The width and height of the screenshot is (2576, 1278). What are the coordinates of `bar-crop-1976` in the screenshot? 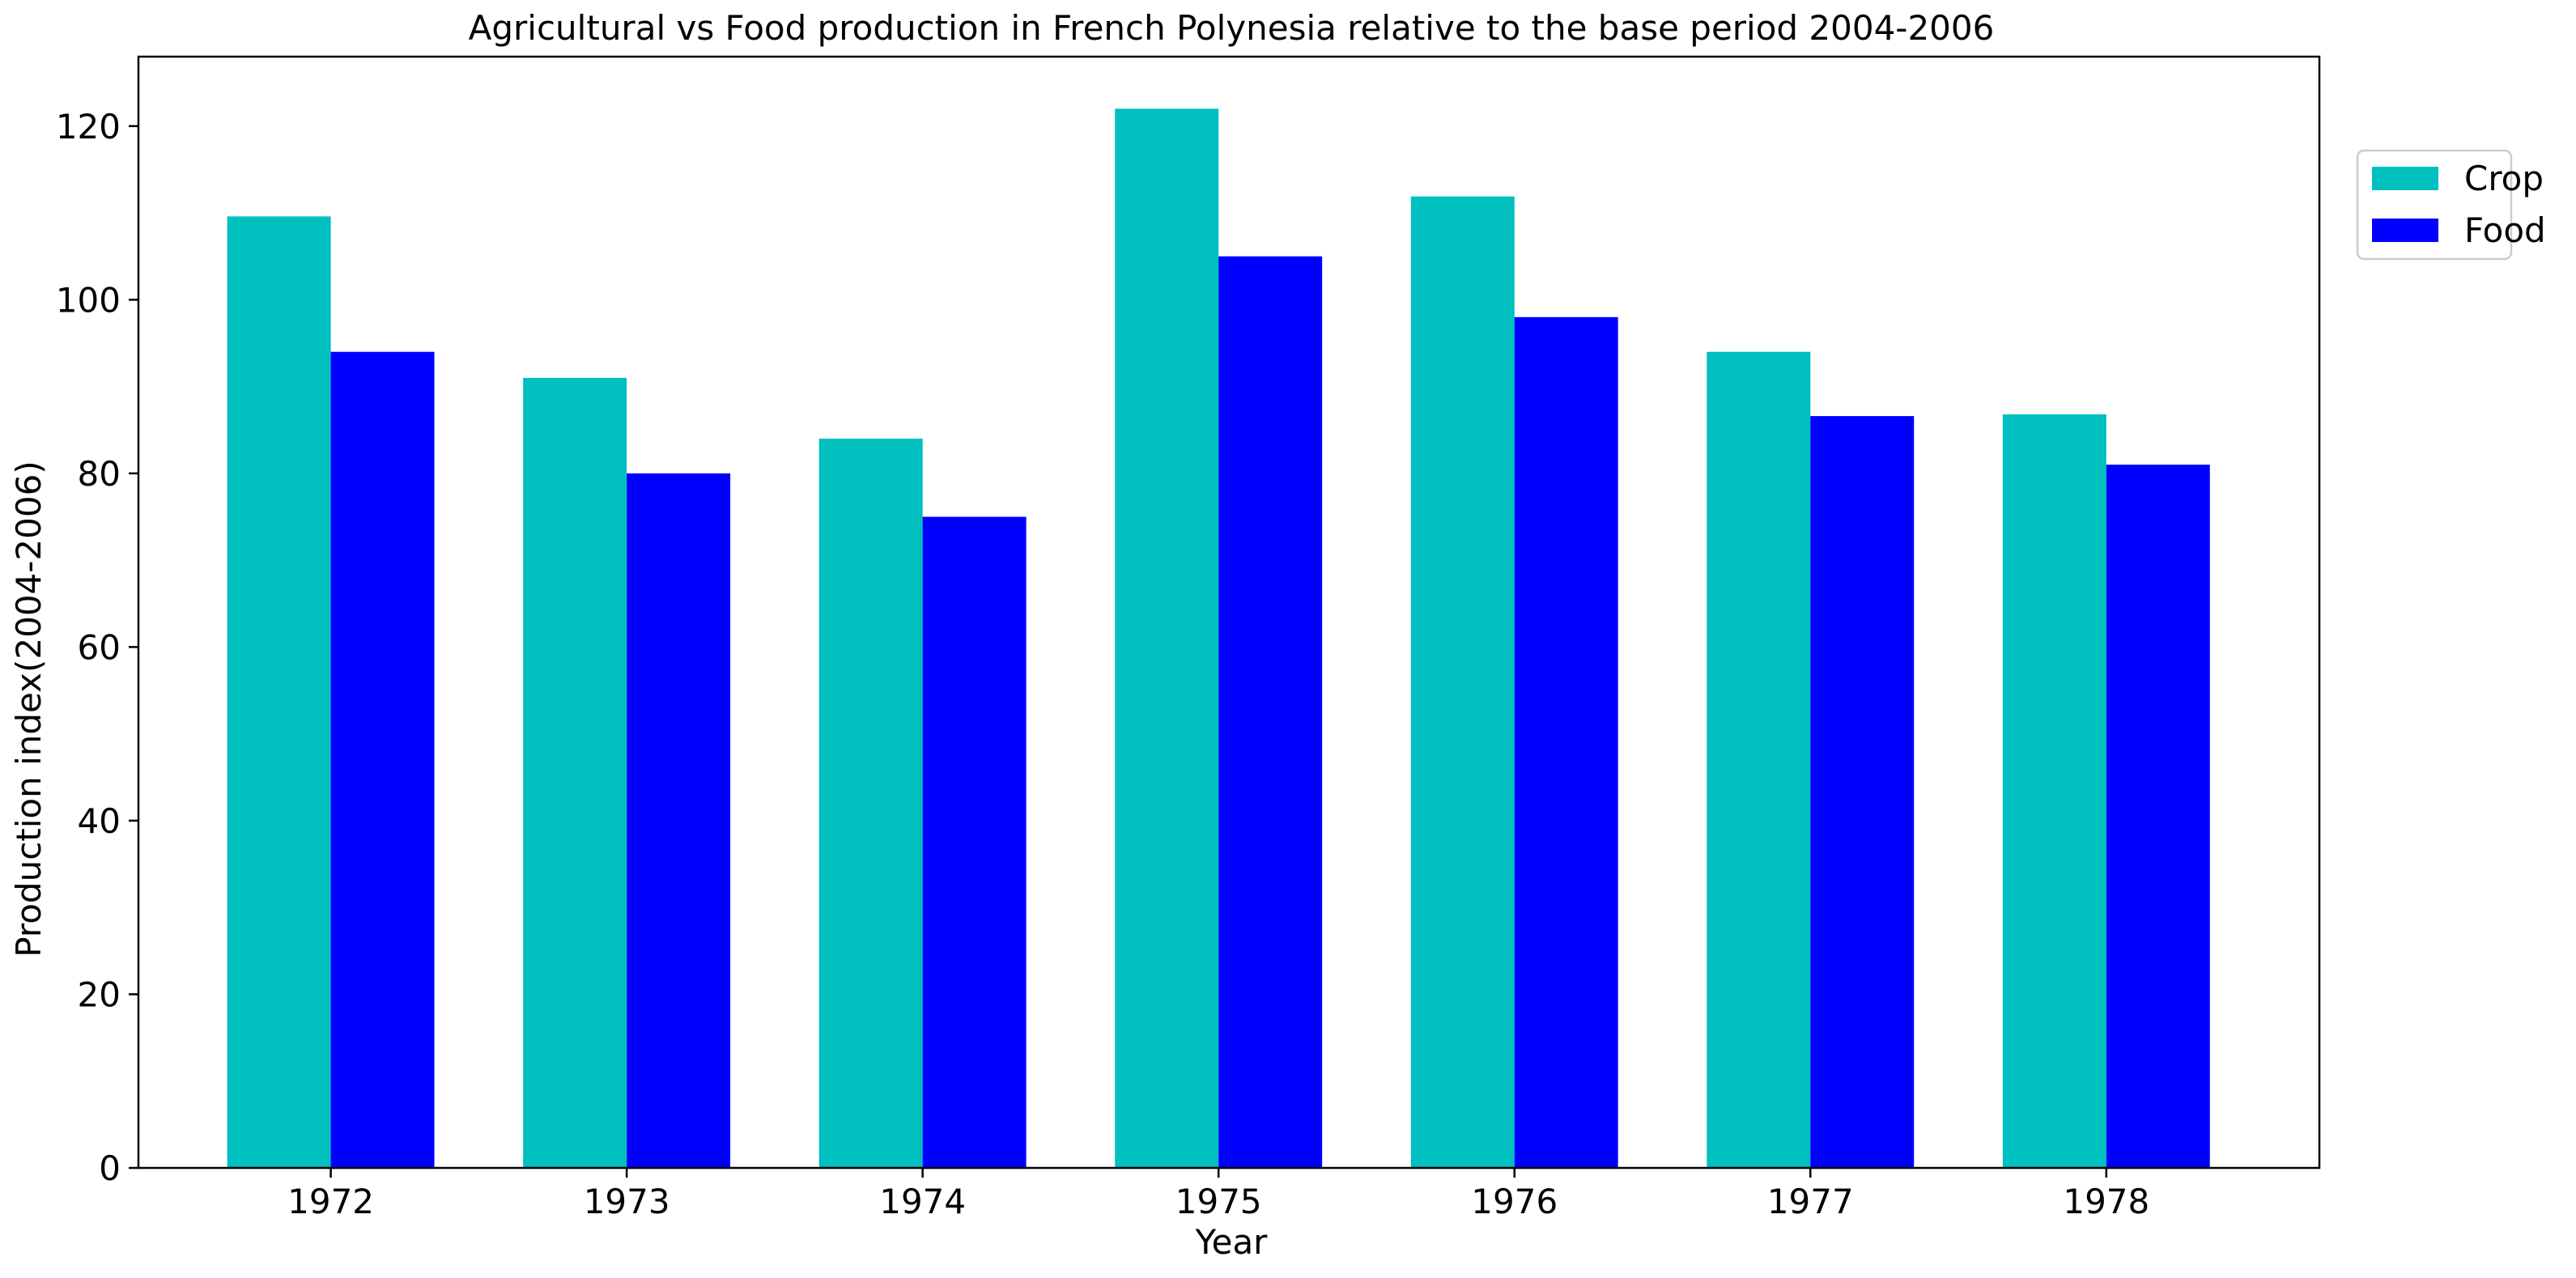 It's located at (1462, 682).